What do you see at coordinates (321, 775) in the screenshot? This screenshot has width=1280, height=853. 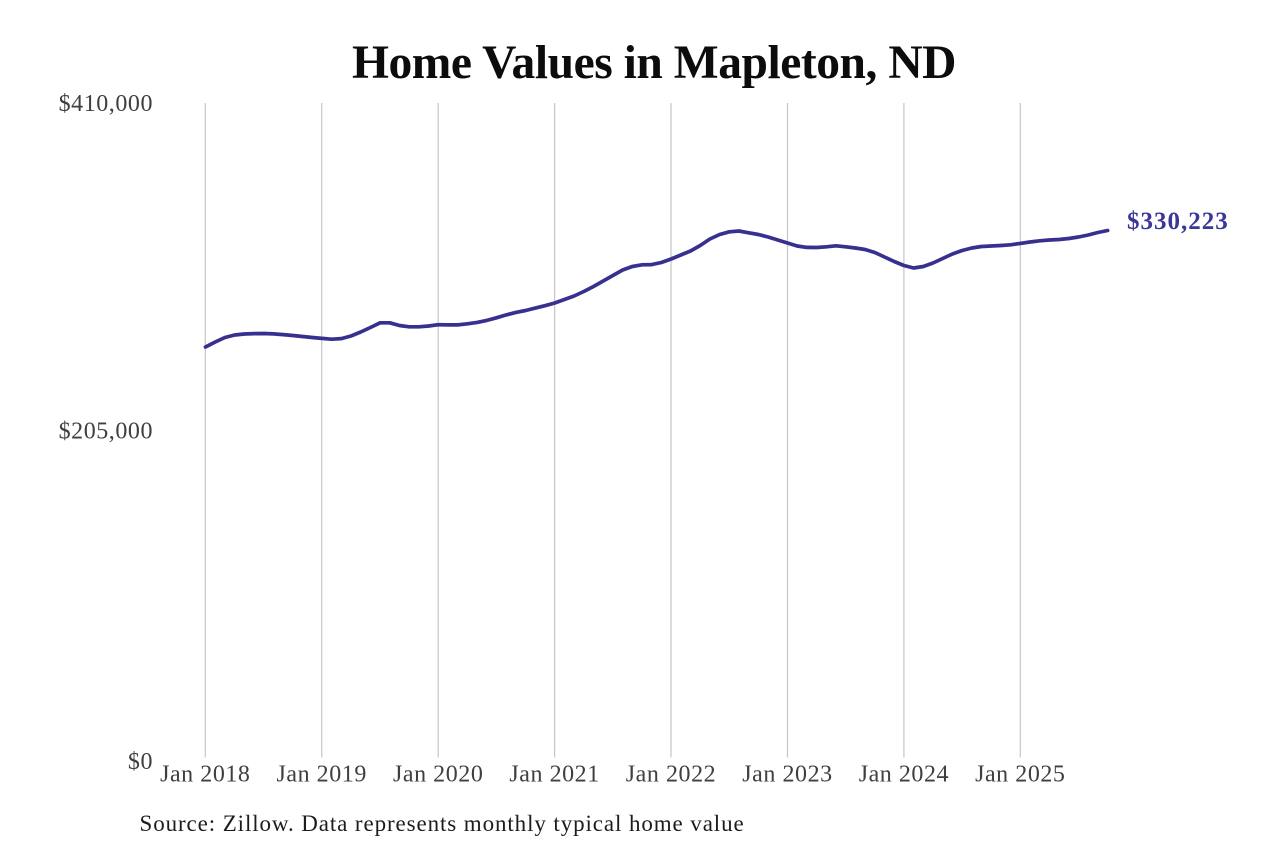 I see `svg-text: Jan 2019` at bounding box center [321, 775].